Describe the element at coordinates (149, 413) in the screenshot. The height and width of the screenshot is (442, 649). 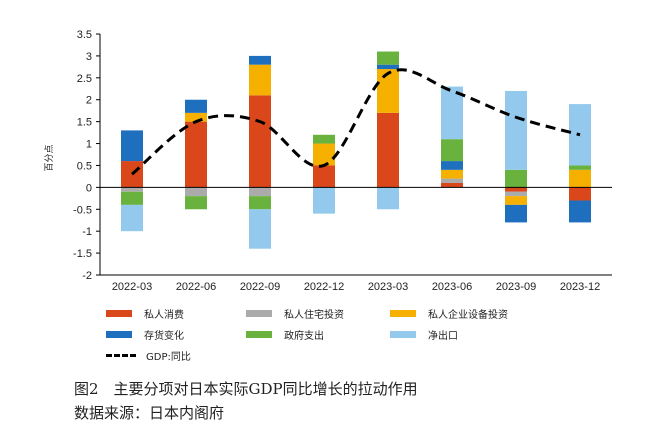
I see `figure-caption-source: 数据来源：日本内阁府` at that location.